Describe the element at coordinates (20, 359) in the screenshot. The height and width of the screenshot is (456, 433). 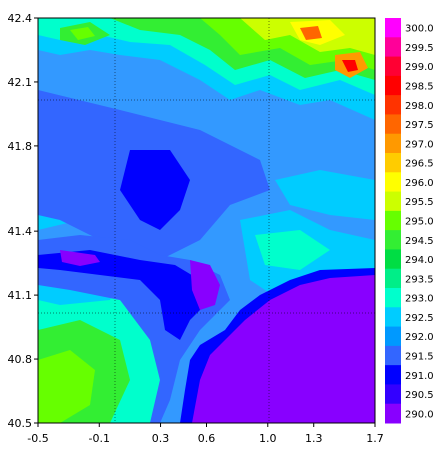
I see `y-tick-label: 40.8` at that location.